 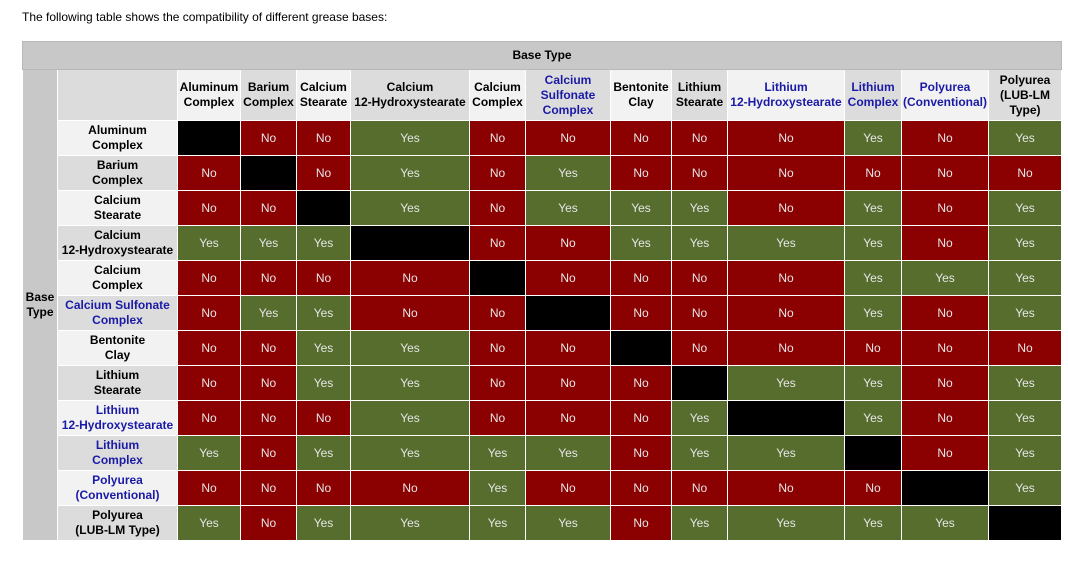 What do you see at coordinates (497, 95) in the screenshot?
I see `column-header: Calcium Complex` at bounding box center [497, 95].